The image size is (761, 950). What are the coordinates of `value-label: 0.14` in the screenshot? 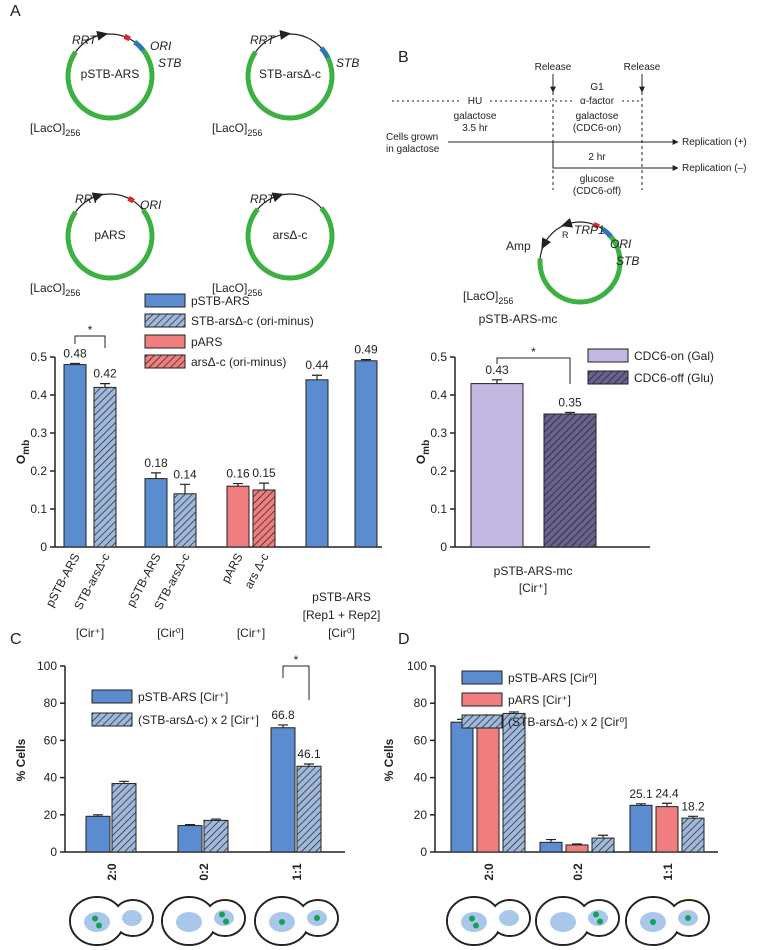 It's located at (185, 474).